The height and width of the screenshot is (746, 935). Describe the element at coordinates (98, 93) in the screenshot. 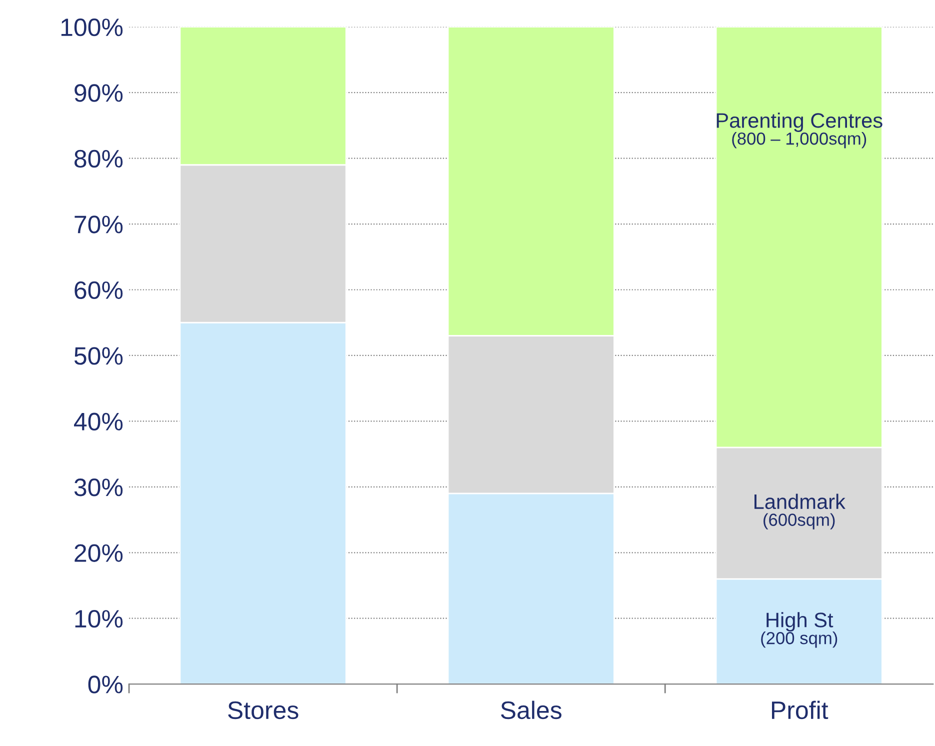

I see `y-tick-label: 90%` at that location.